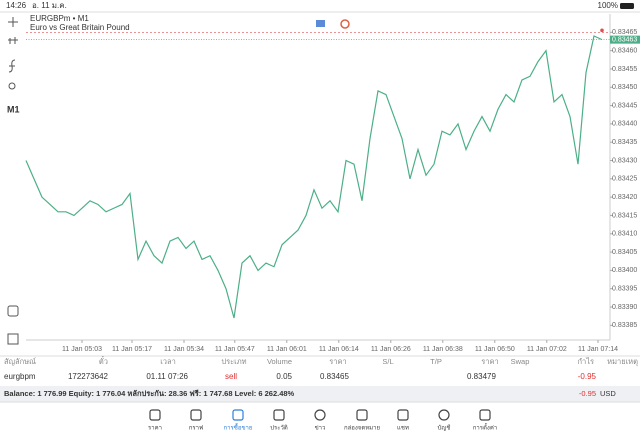 This screenshot has height=447, width=640. I want to click on y-tick-label: 0.83400, so click(624, 270).